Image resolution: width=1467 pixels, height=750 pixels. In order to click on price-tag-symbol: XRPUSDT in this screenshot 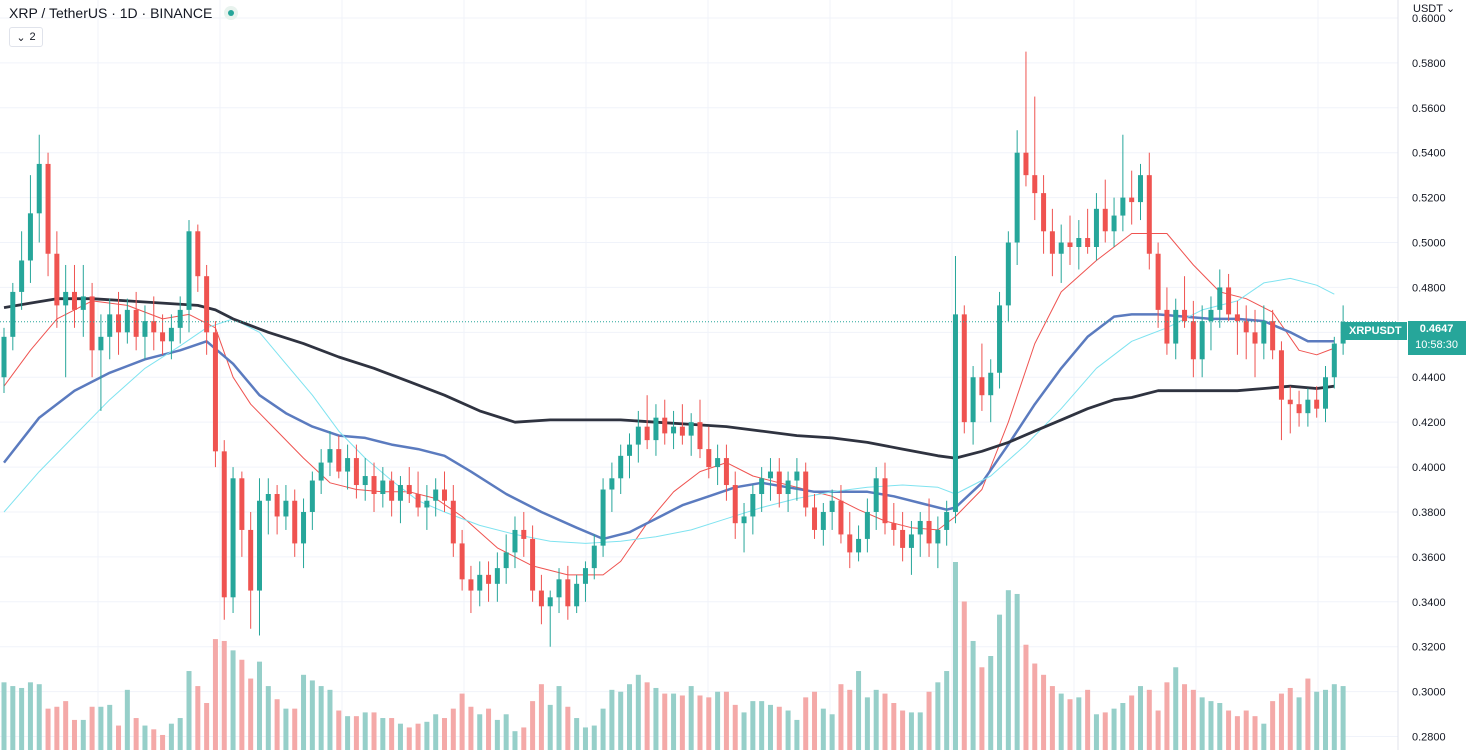, I will do `click(1375, 331)`.